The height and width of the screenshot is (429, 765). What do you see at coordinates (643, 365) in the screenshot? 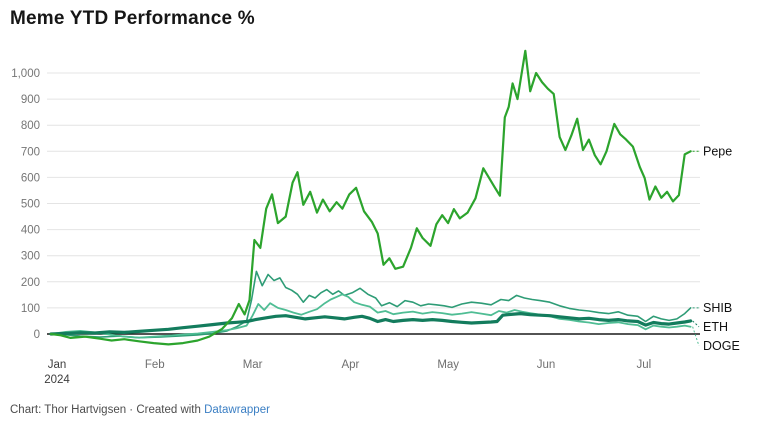
I see `x-tick-label: Jul` at bounding box center [643, 365].